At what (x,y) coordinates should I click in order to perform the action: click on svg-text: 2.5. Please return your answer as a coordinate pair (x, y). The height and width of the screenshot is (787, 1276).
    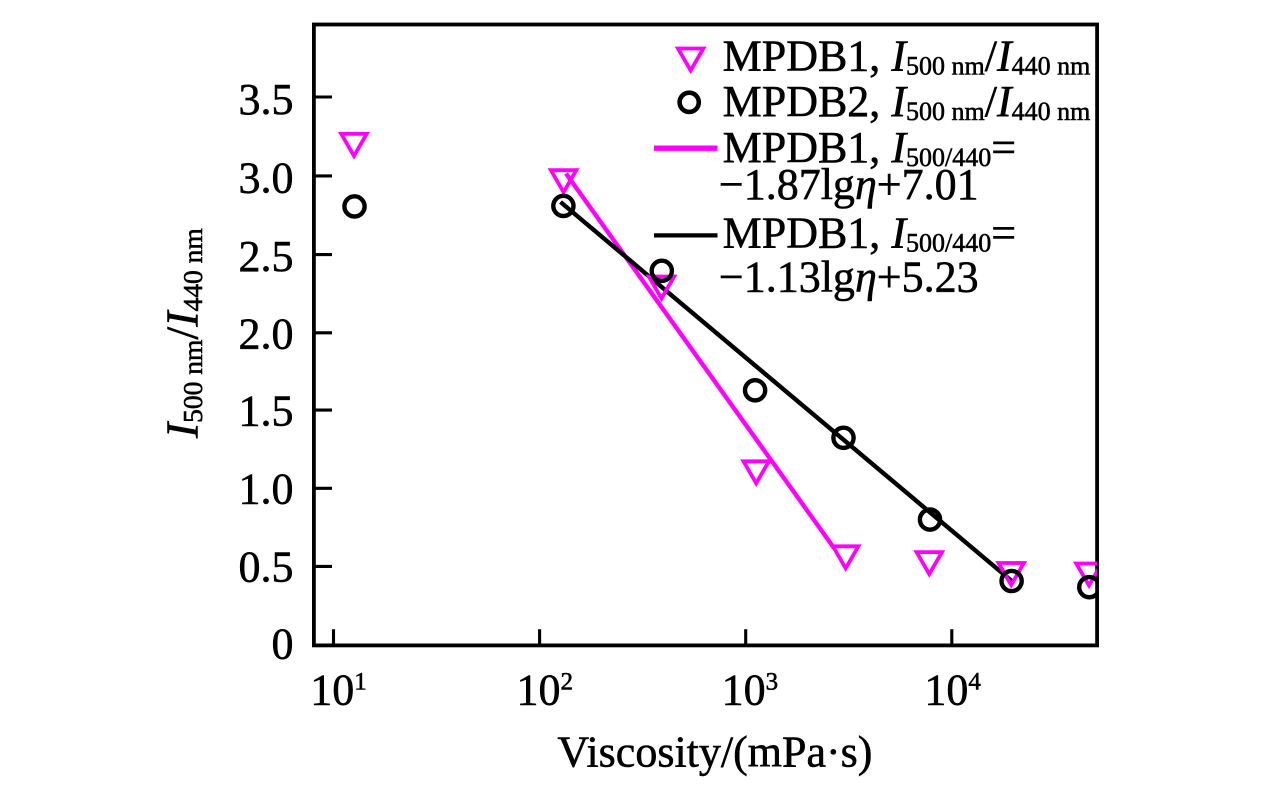
    Looking at the image, I should click on (266, 256).